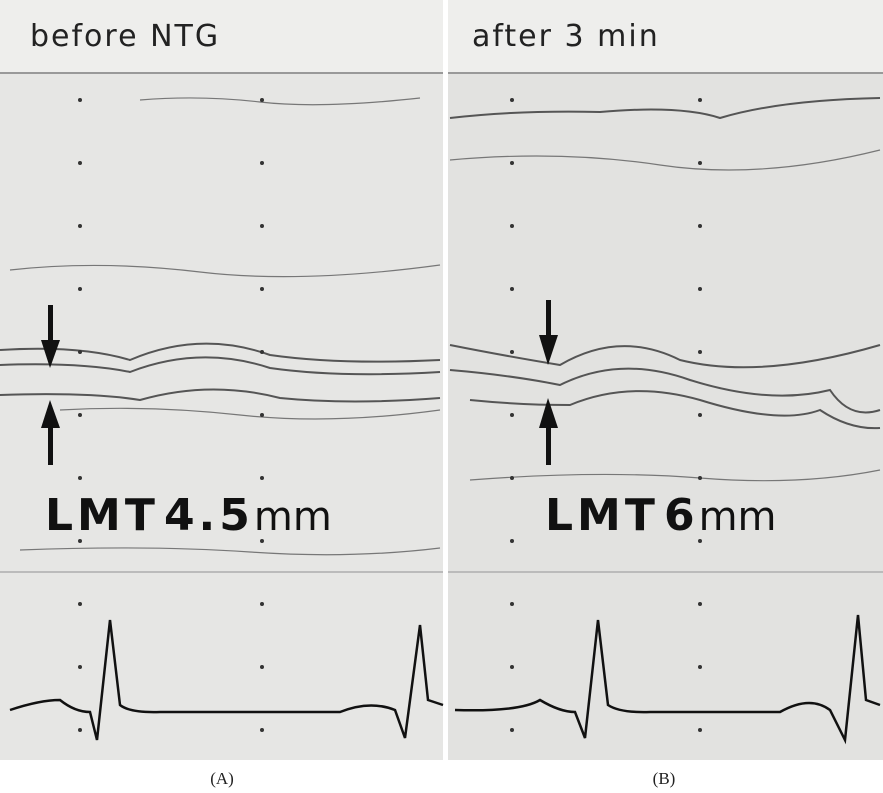  I want to click on measurement: LMT 4.5mm, so click(188, 515).